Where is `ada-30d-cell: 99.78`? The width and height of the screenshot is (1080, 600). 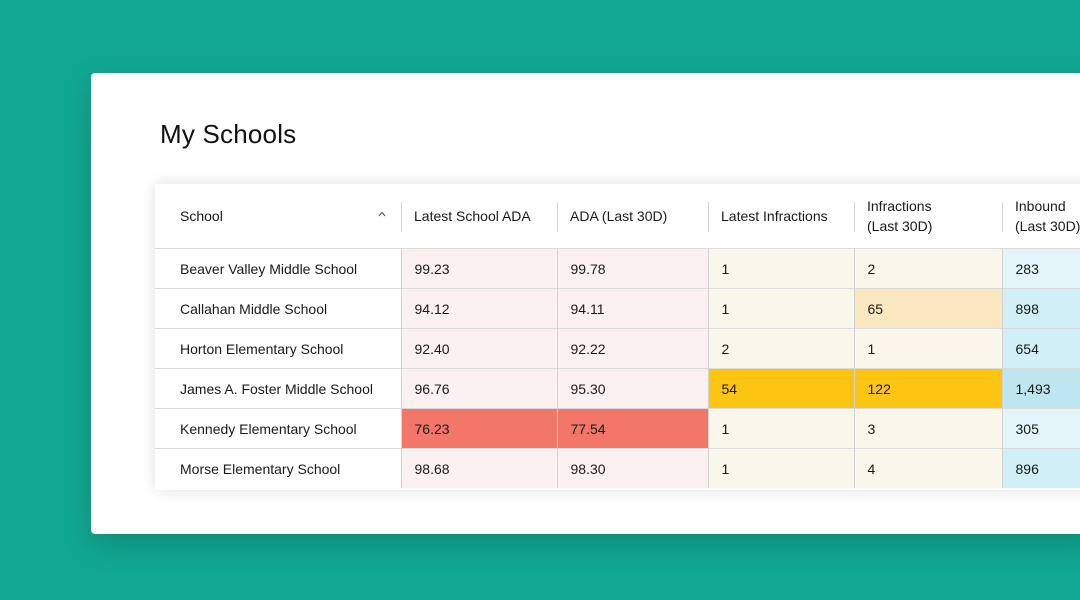
ada-30d-cell: 99.78 is located at coordinates (632, 268).